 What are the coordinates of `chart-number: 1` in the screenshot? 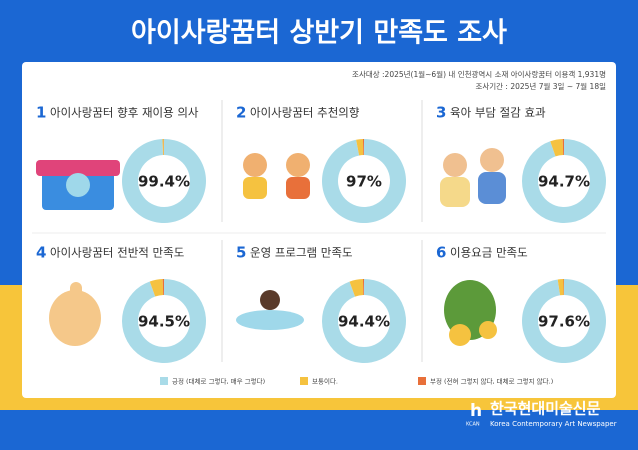 It's located at (41, 113).